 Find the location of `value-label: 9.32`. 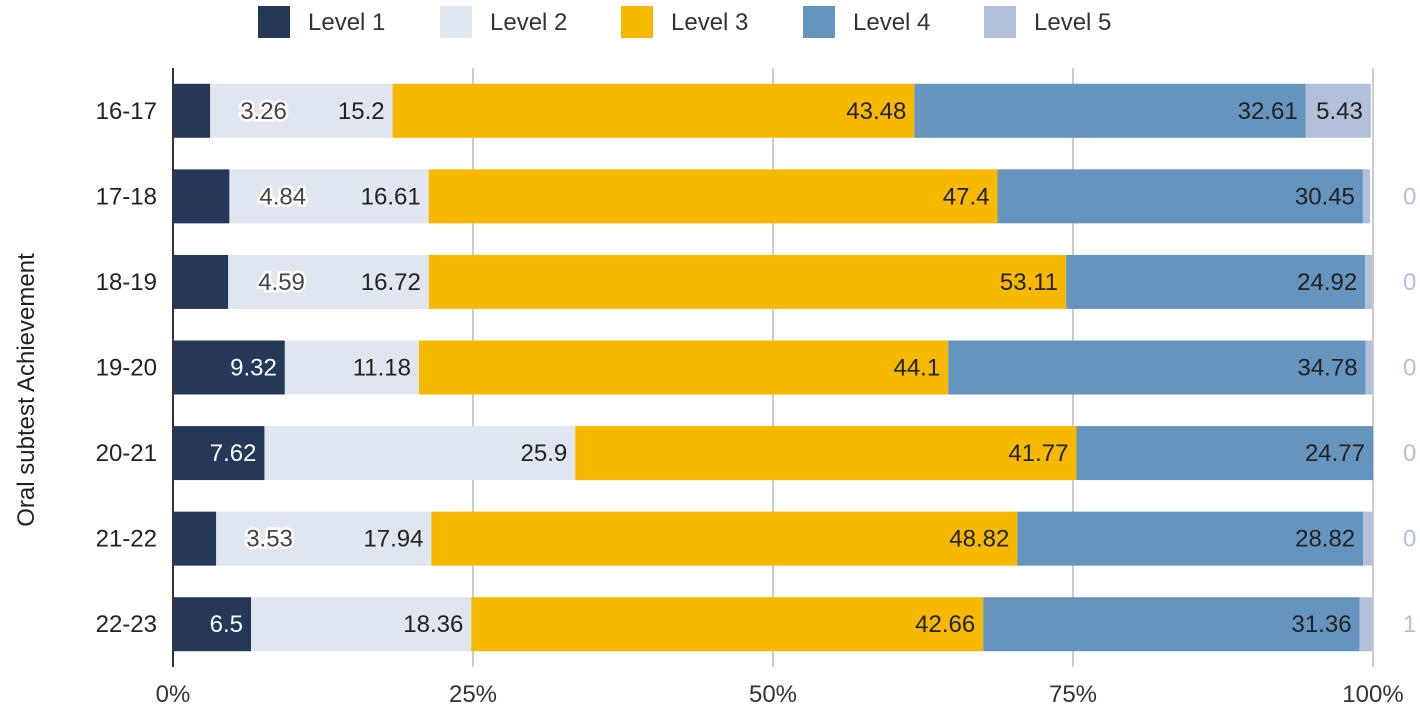

value-label: 9.32 is located at coordinates (253, 368).